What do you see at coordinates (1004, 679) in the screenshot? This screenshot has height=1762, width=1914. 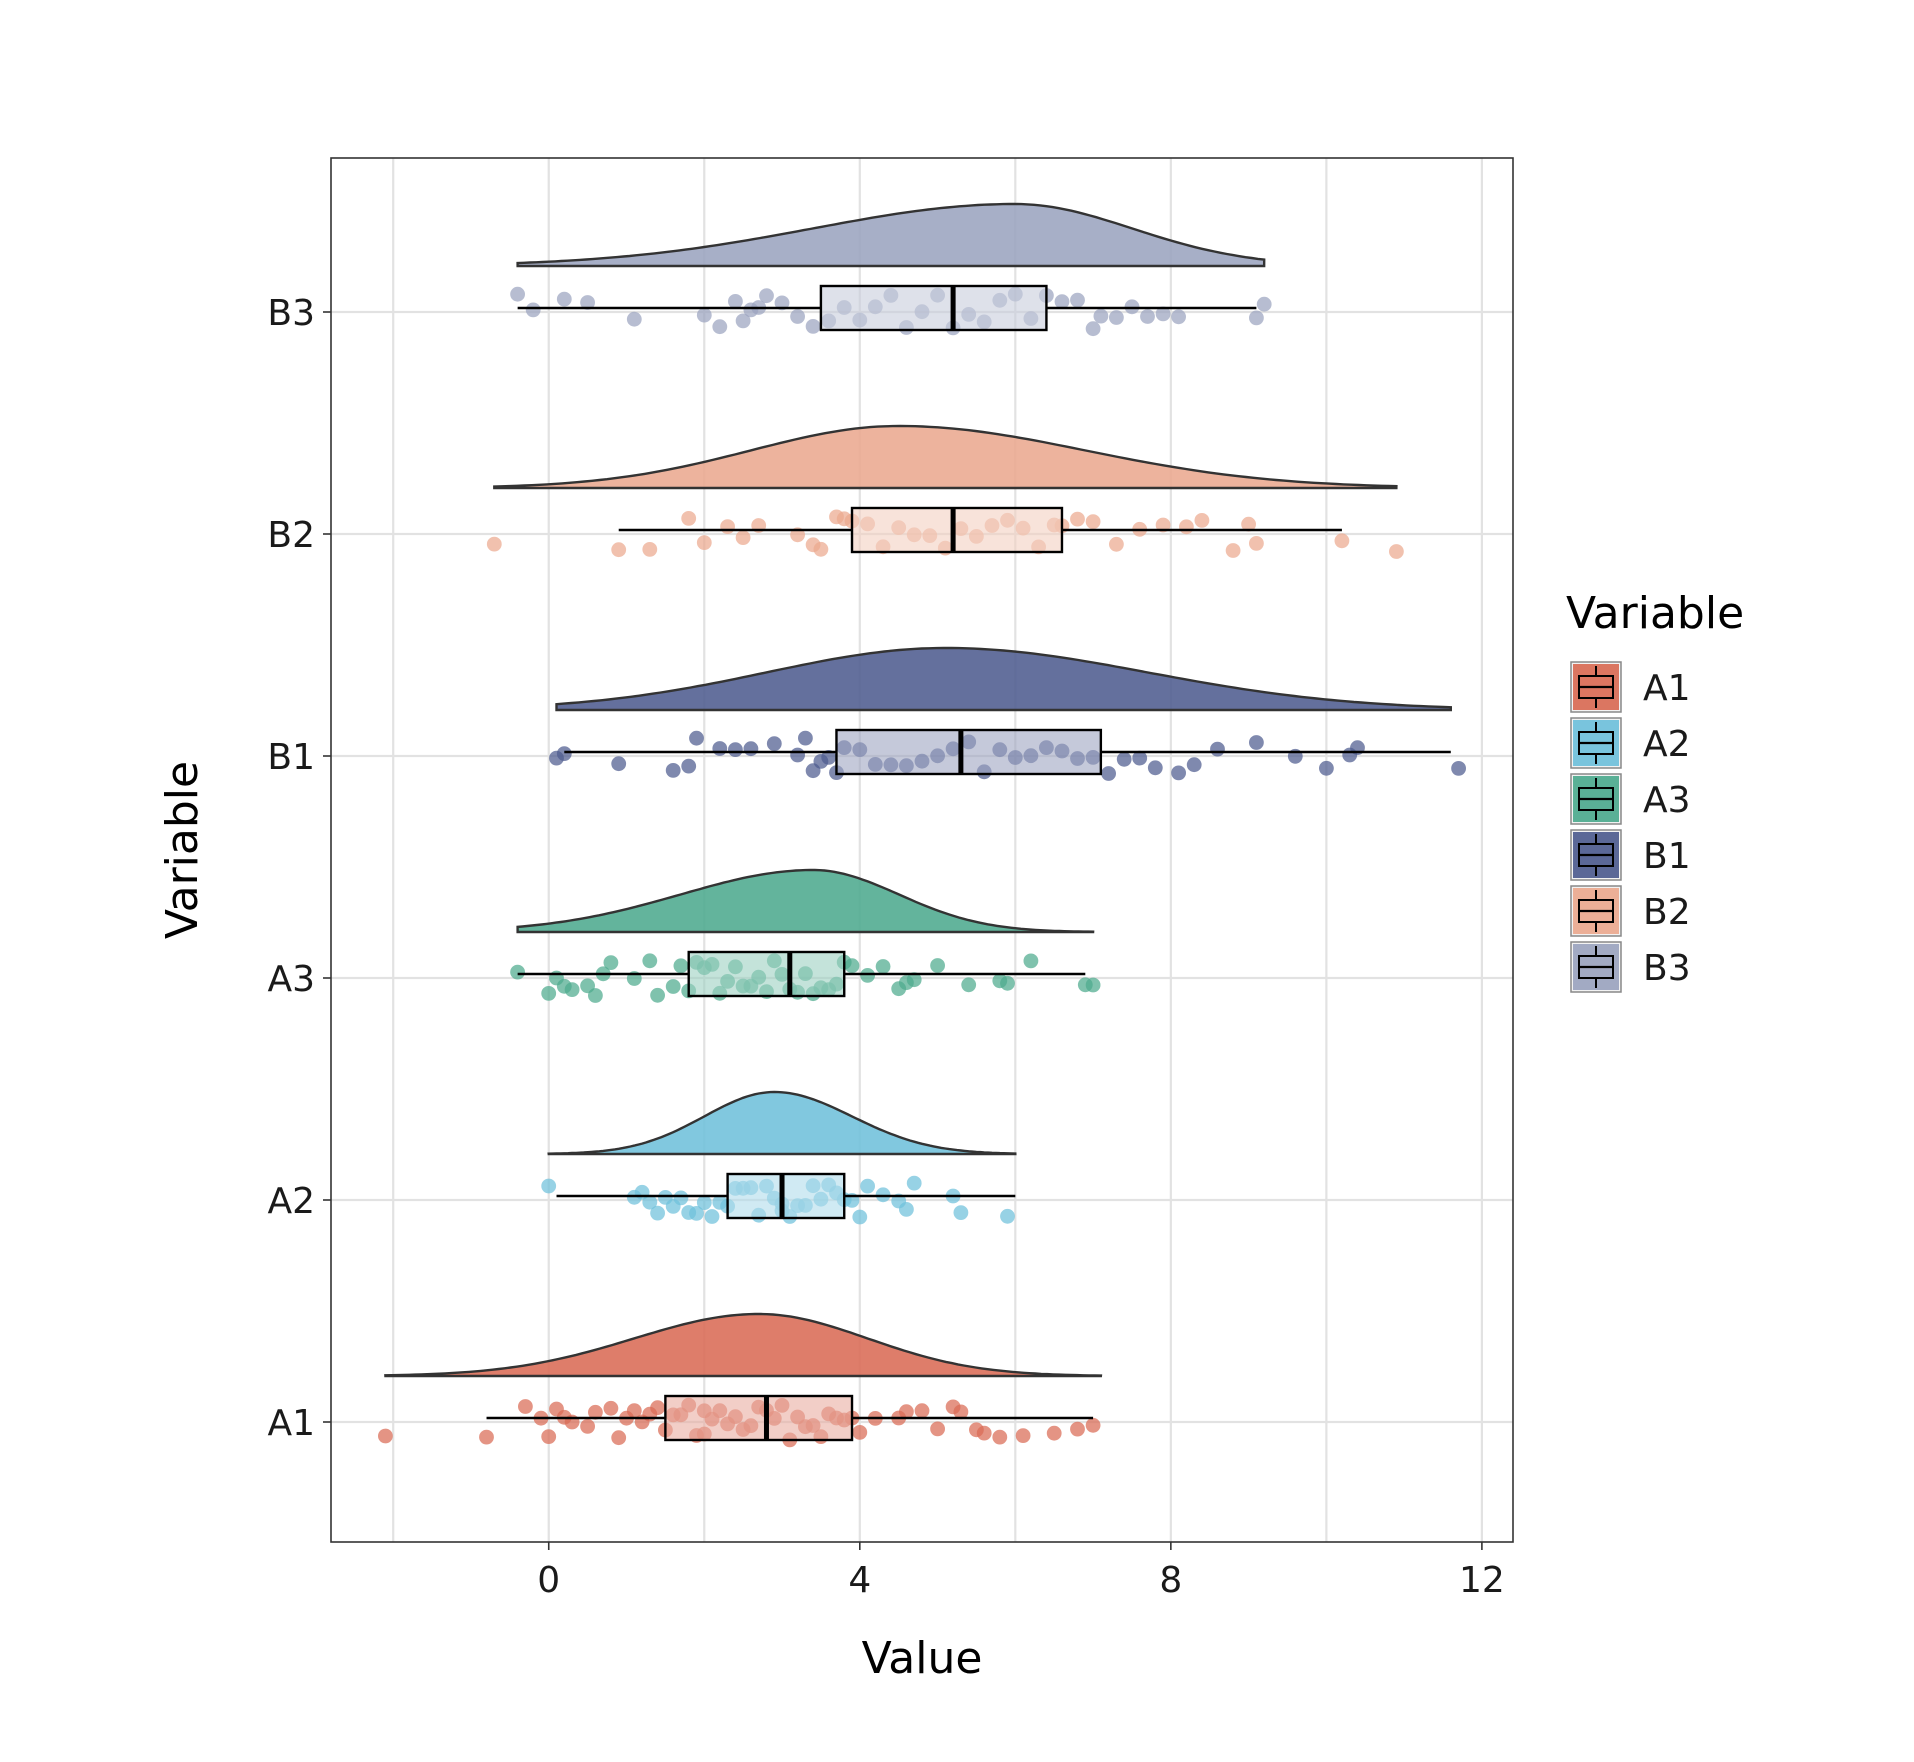 I see `density-cloud-B1` at bounding box center [1004, 679].